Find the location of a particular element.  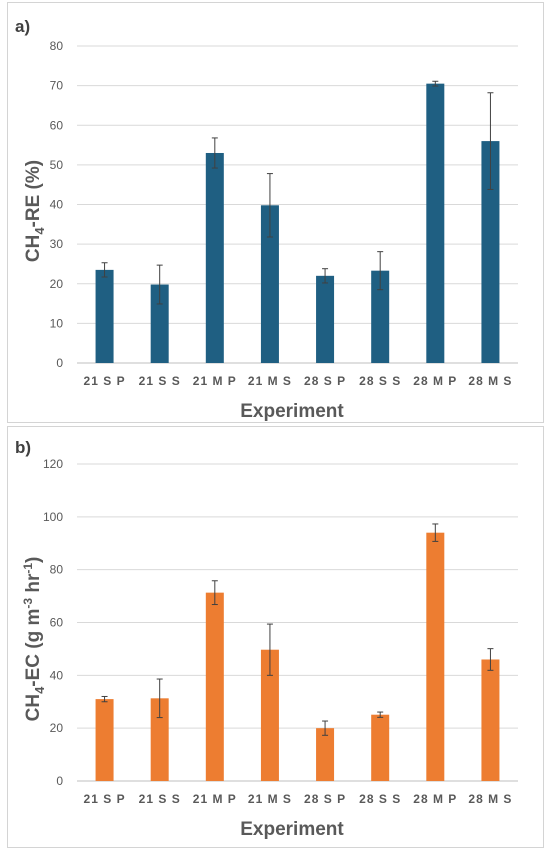

panel-label-a: a) is located at coordinates (22, 26).